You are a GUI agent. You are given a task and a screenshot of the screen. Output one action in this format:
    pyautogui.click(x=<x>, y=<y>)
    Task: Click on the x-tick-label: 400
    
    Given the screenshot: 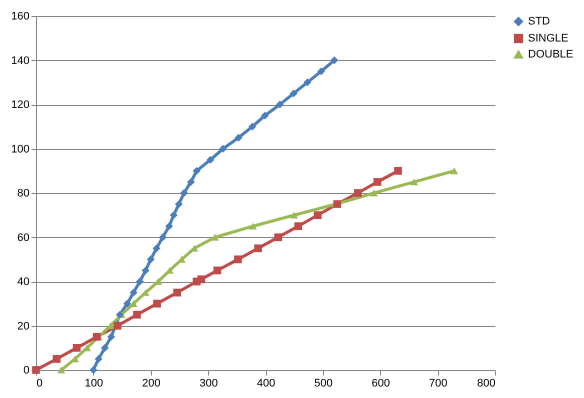 What is the action you would take?
    pyautogui.click(x=266, y=384)
    